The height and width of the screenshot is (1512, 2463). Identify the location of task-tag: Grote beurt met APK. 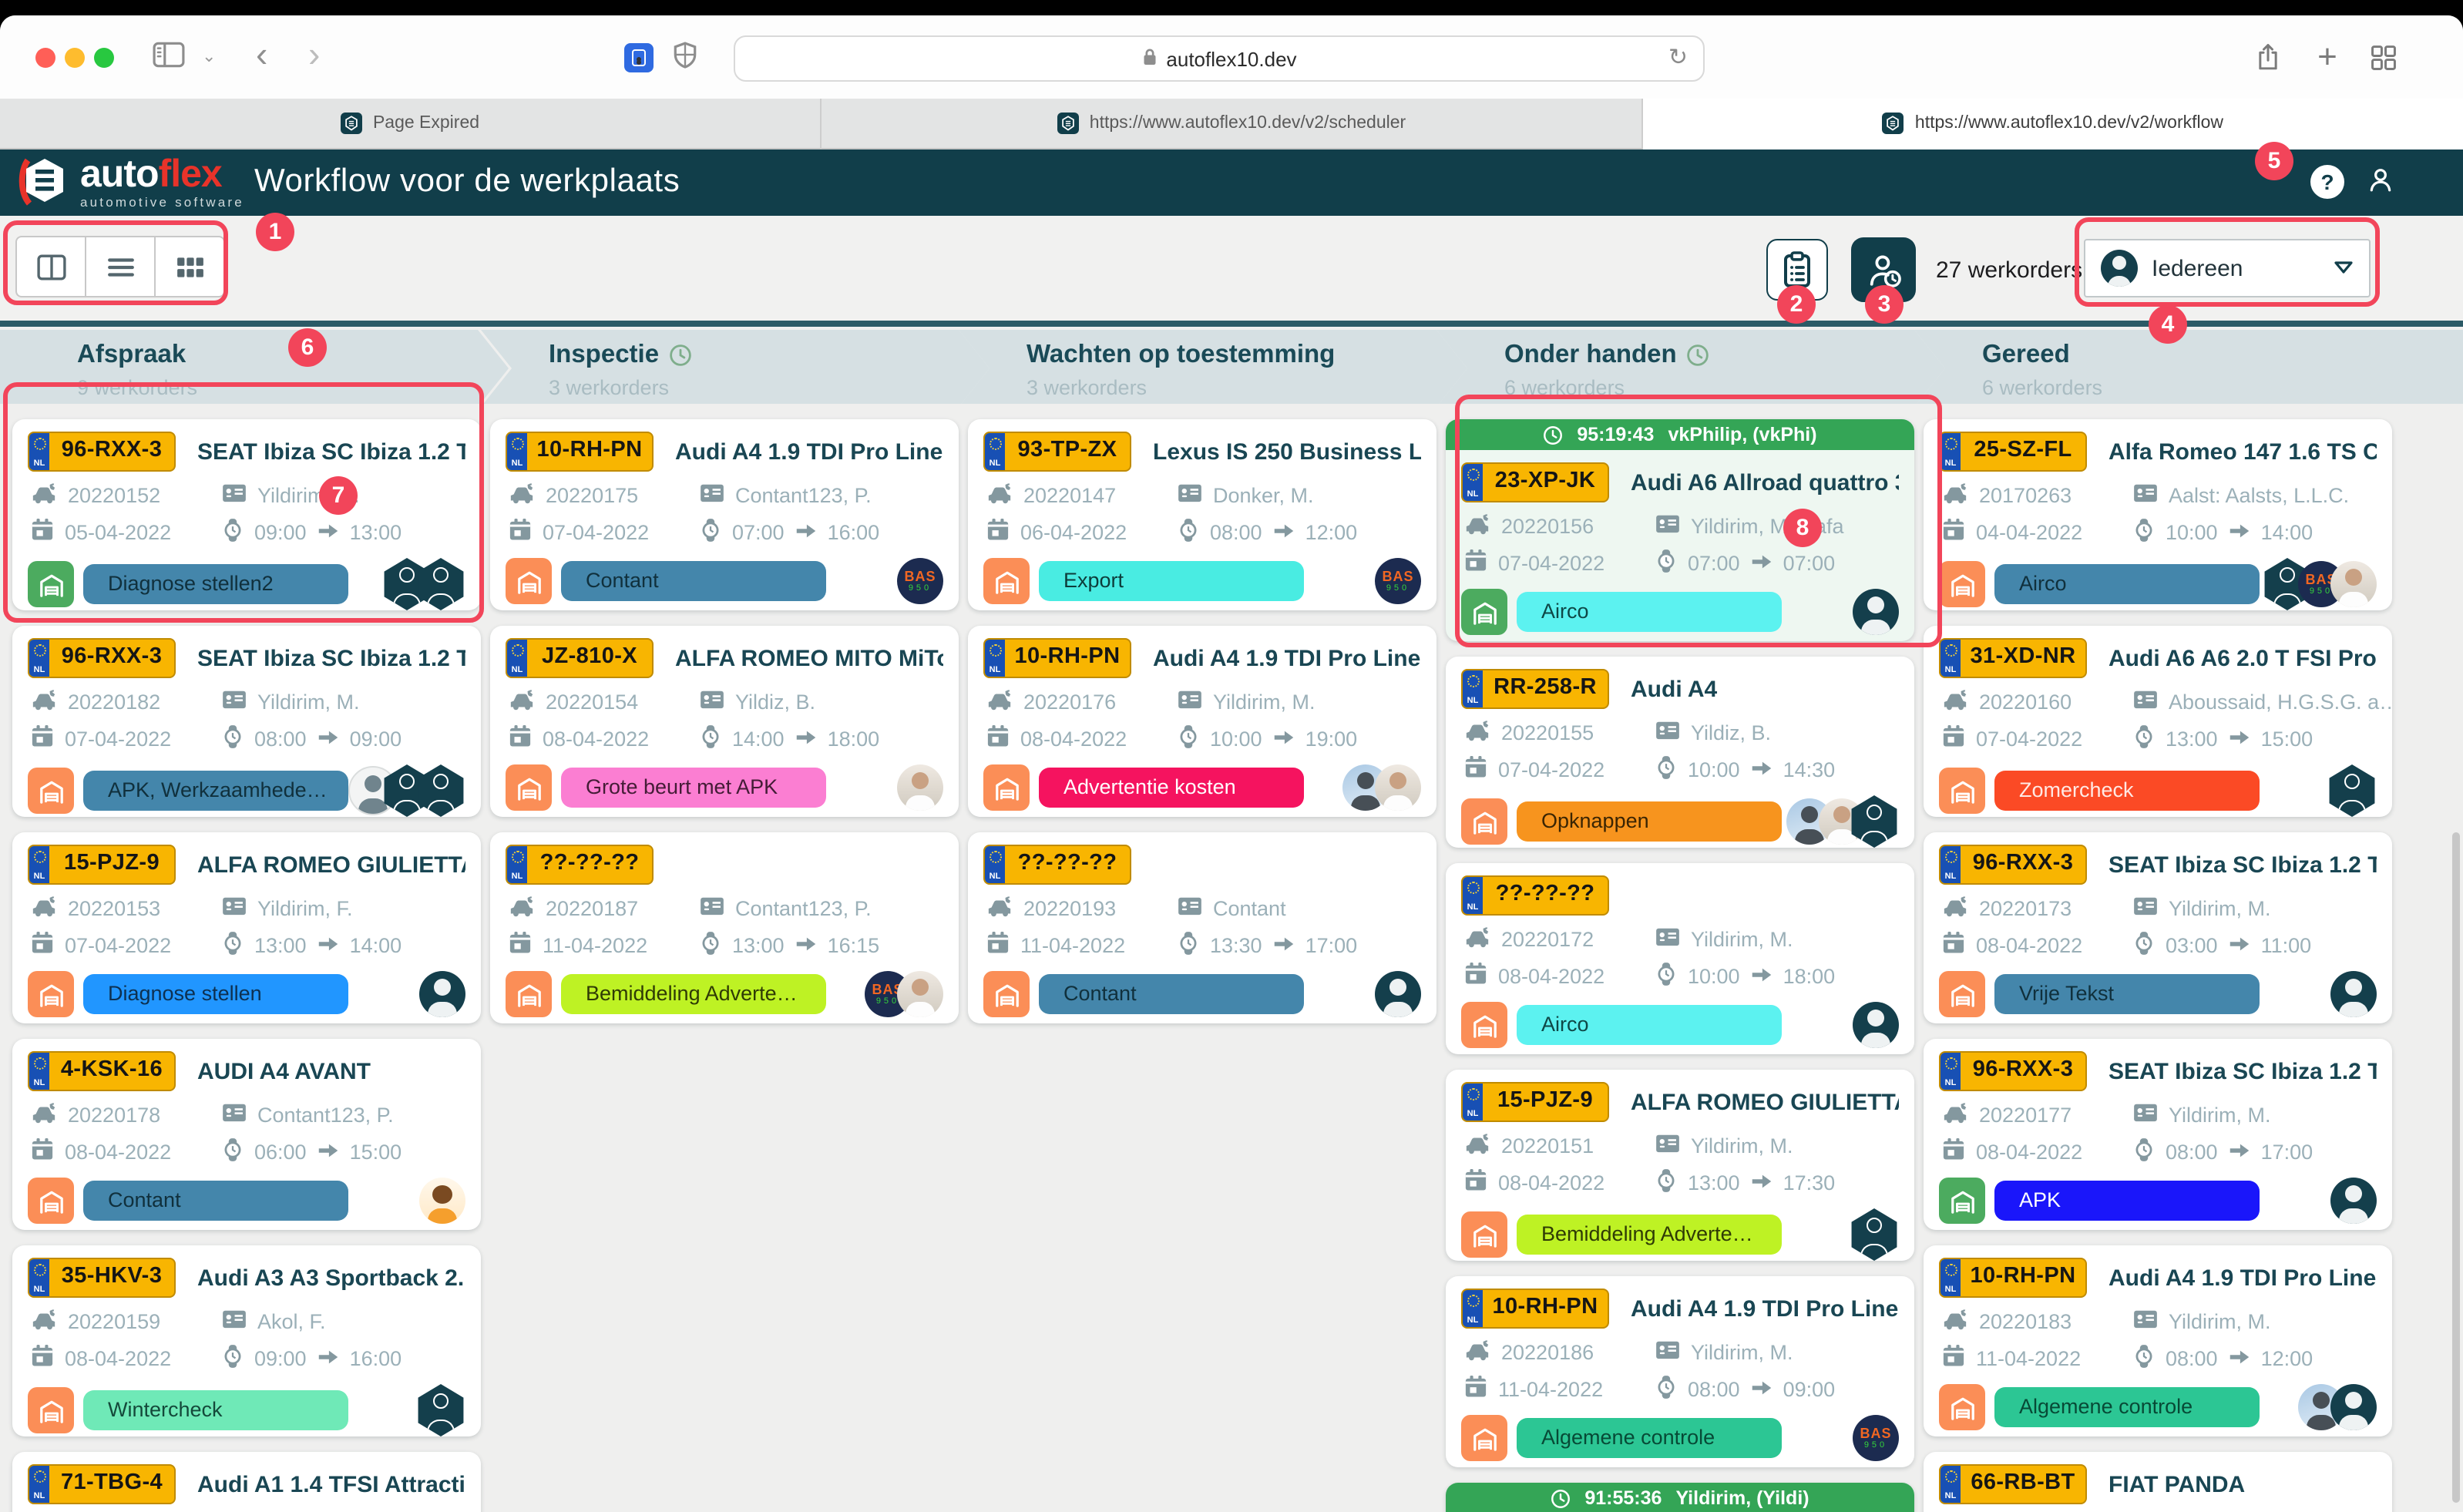
(693, 788).